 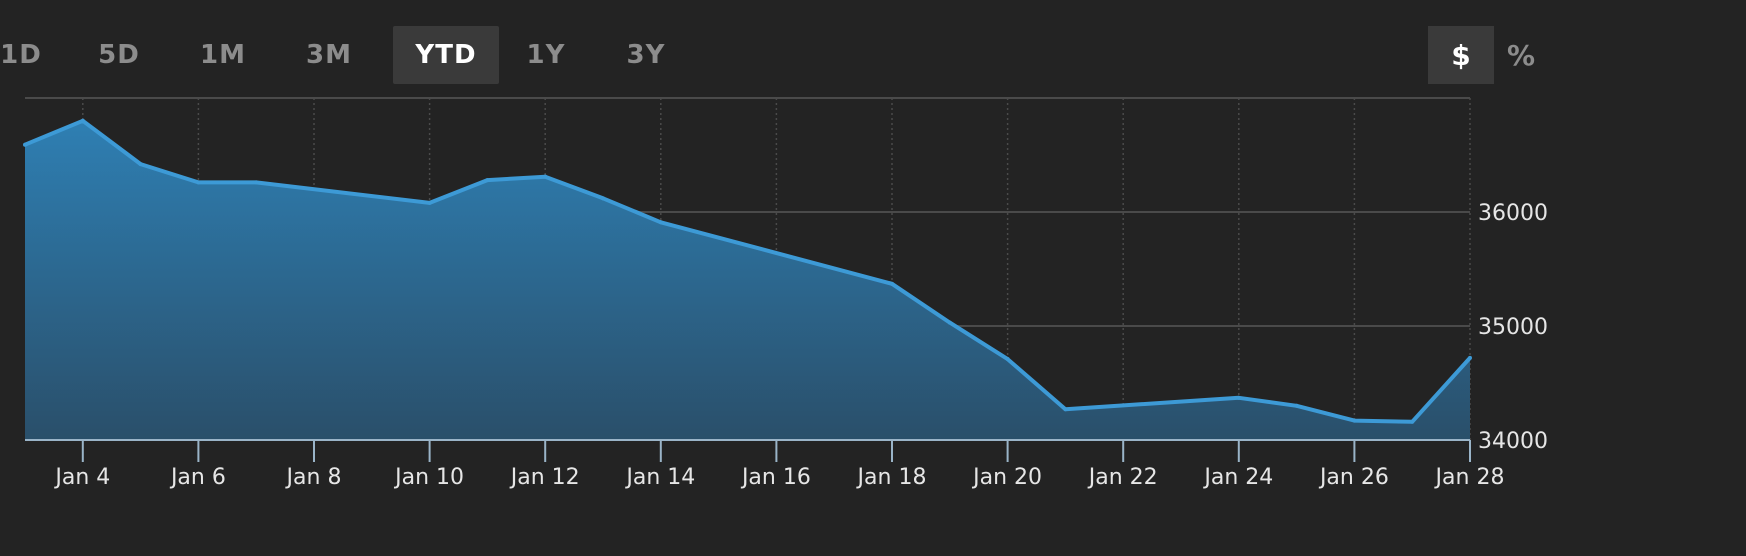 I want to click on range-button-1y: 1Y, so click(x=546, y=55).